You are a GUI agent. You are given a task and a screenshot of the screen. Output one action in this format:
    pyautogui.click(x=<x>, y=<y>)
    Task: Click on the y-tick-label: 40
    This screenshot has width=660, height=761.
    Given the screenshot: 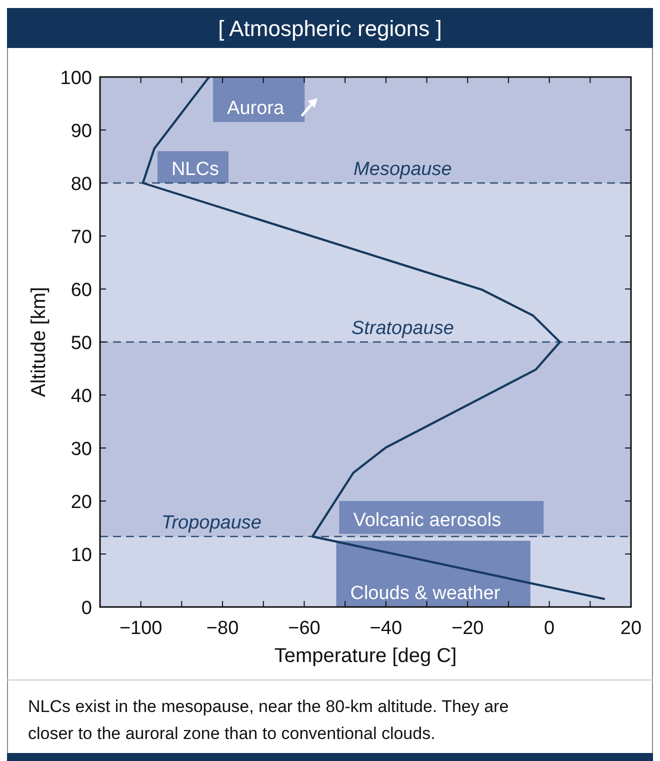 What is the action you would take?
    pyautogui.click(x=81, y=396)
    